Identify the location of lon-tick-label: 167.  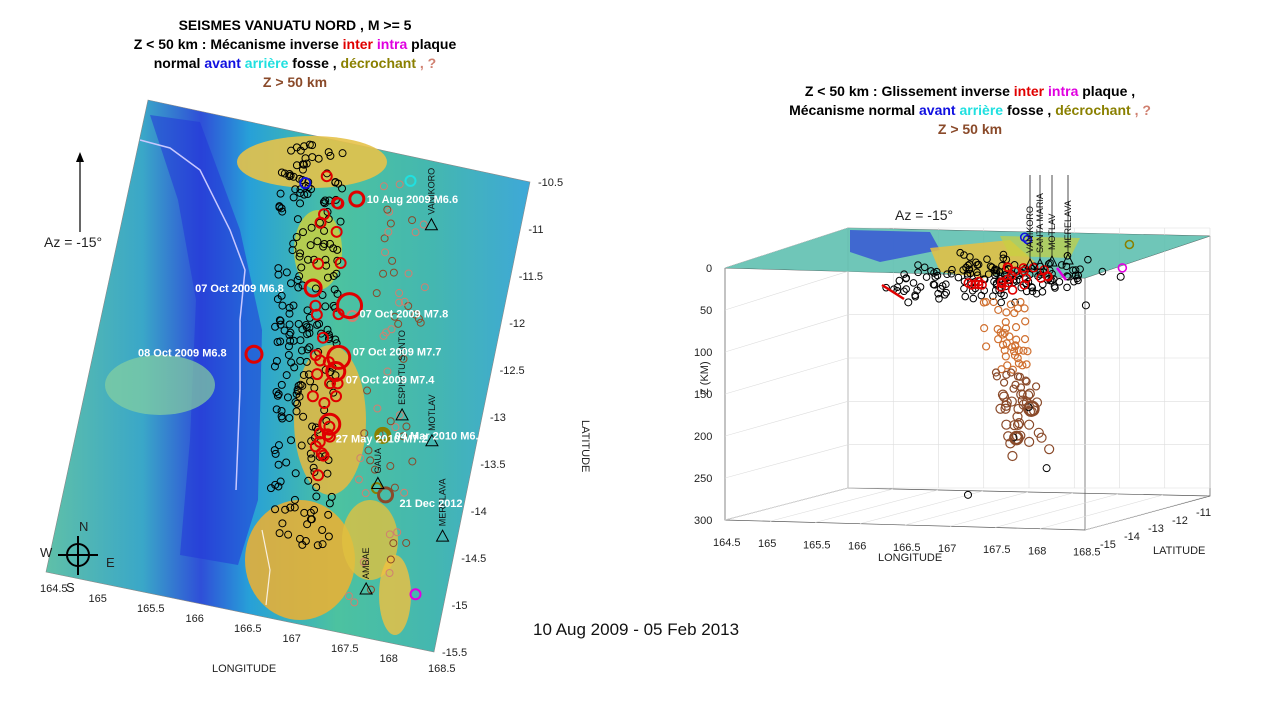
(292, 639).